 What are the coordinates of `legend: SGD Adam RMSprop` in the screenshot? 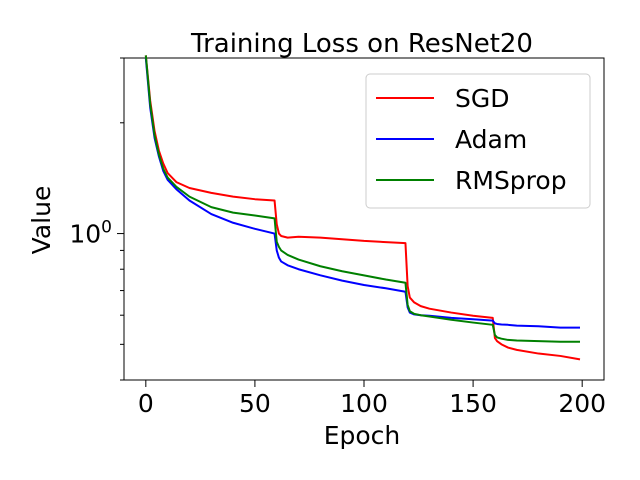 It's located at (478, 141).